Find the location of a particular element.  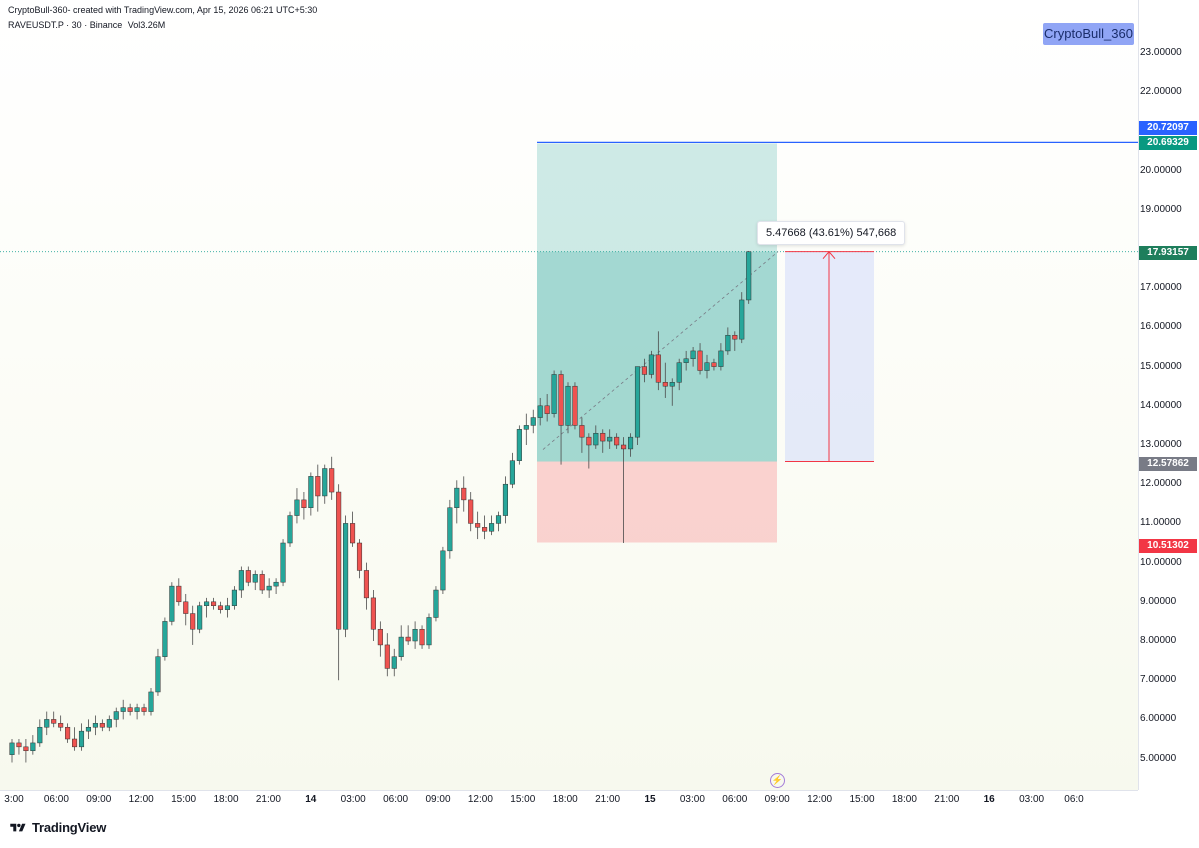

price-flag-label: 12.57862 is located at coordinates (1168, 464).